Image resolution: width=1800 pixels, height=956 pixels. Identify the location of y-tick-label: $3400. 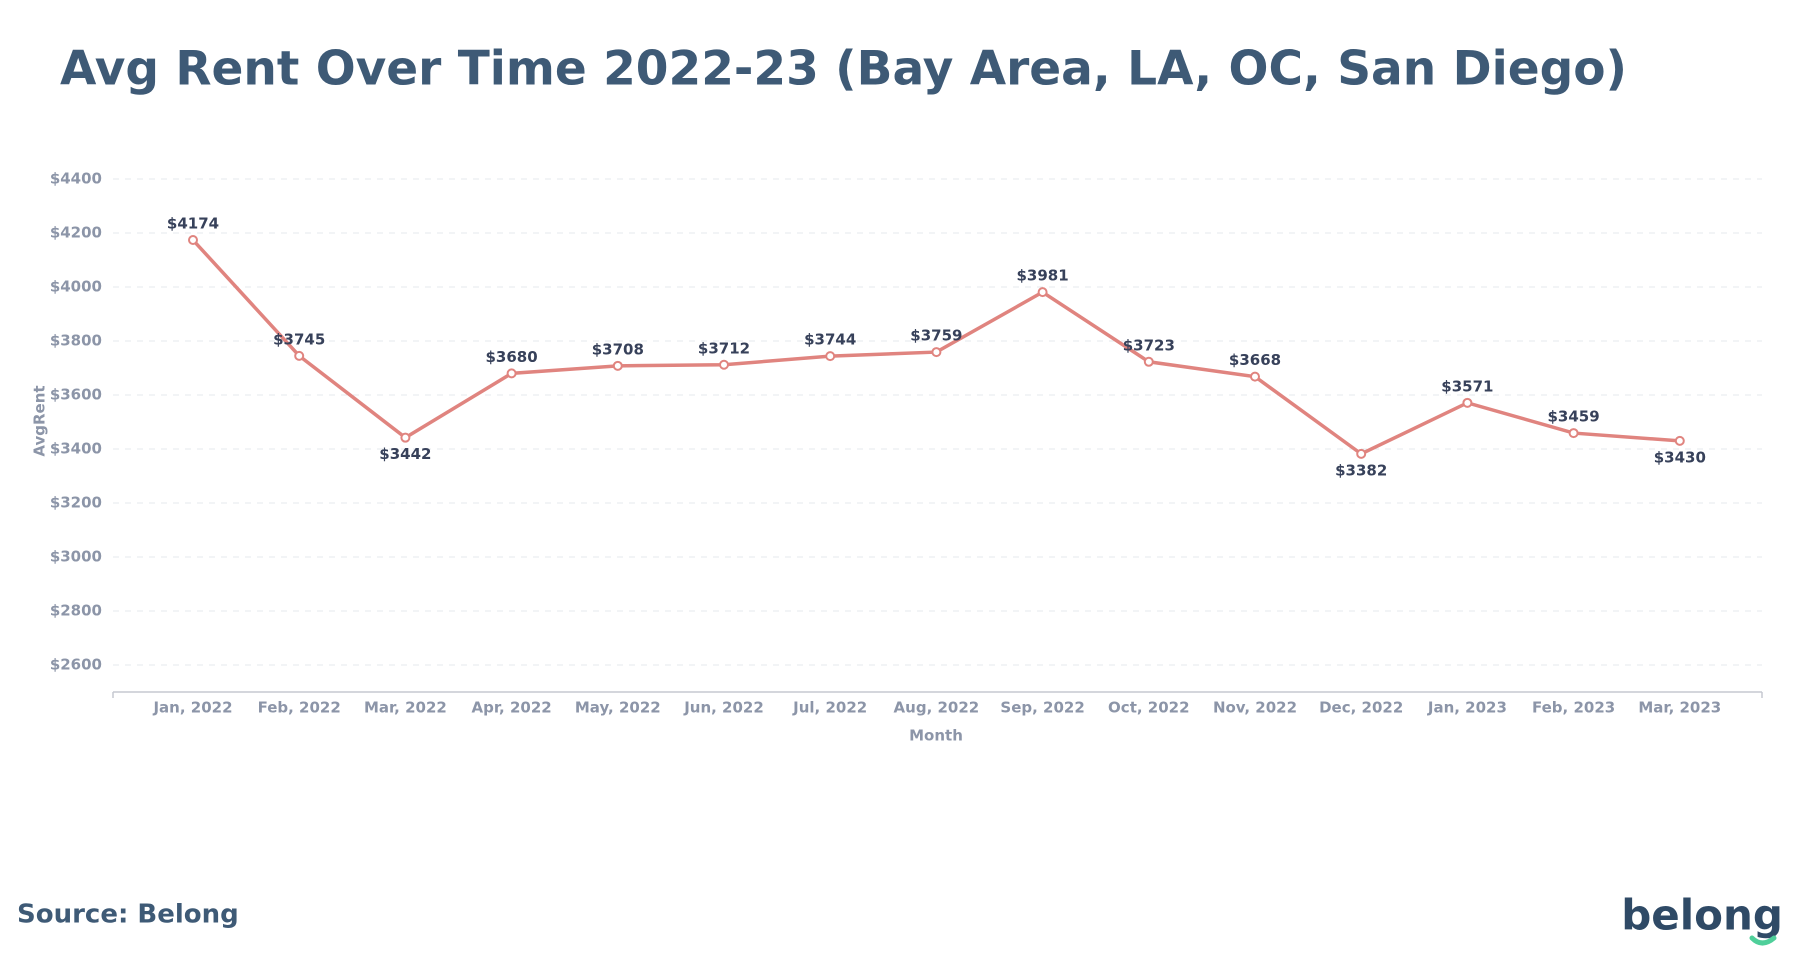
(76, 449).